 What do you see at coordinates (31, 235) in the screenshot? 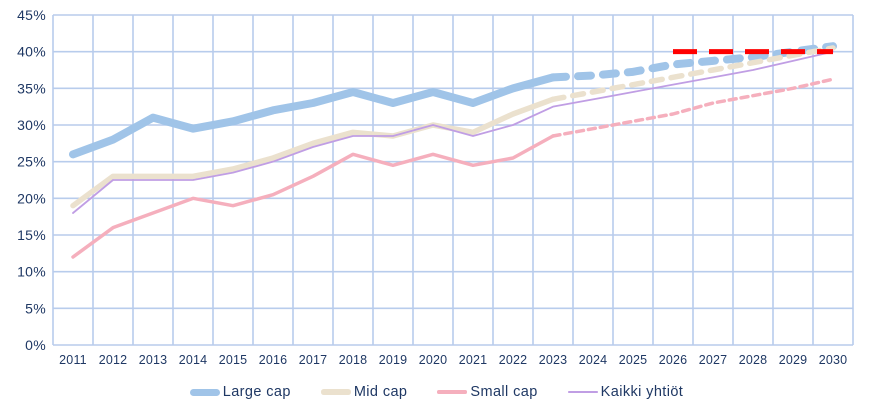
I see `y-tick-label: 15%` at bounding box center [31, 235].